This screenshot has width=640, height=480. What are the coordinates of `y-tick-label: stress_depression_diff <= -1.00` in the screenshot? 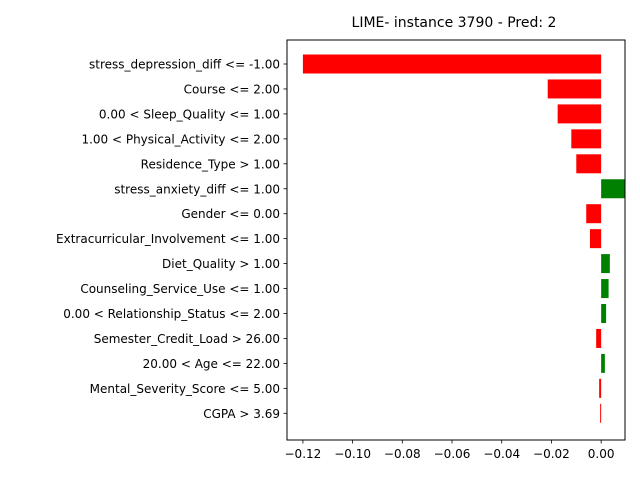 It's located at (184, 65).